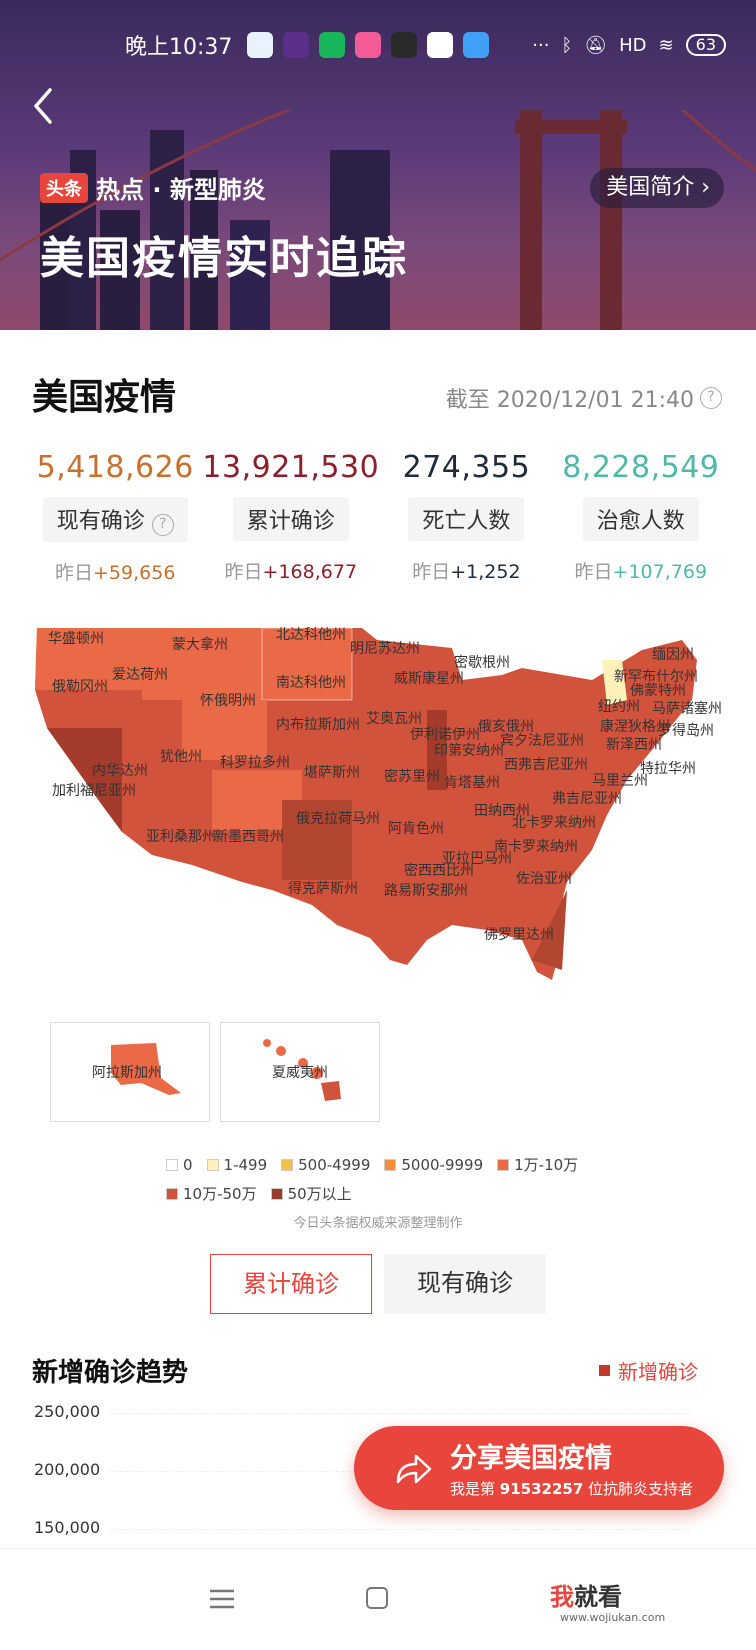 This screenshot has width=756, height=1650. Describe the element at coordinates (686, 731) in the screenshot. I see `state-label: 罗得岛州` at that location.